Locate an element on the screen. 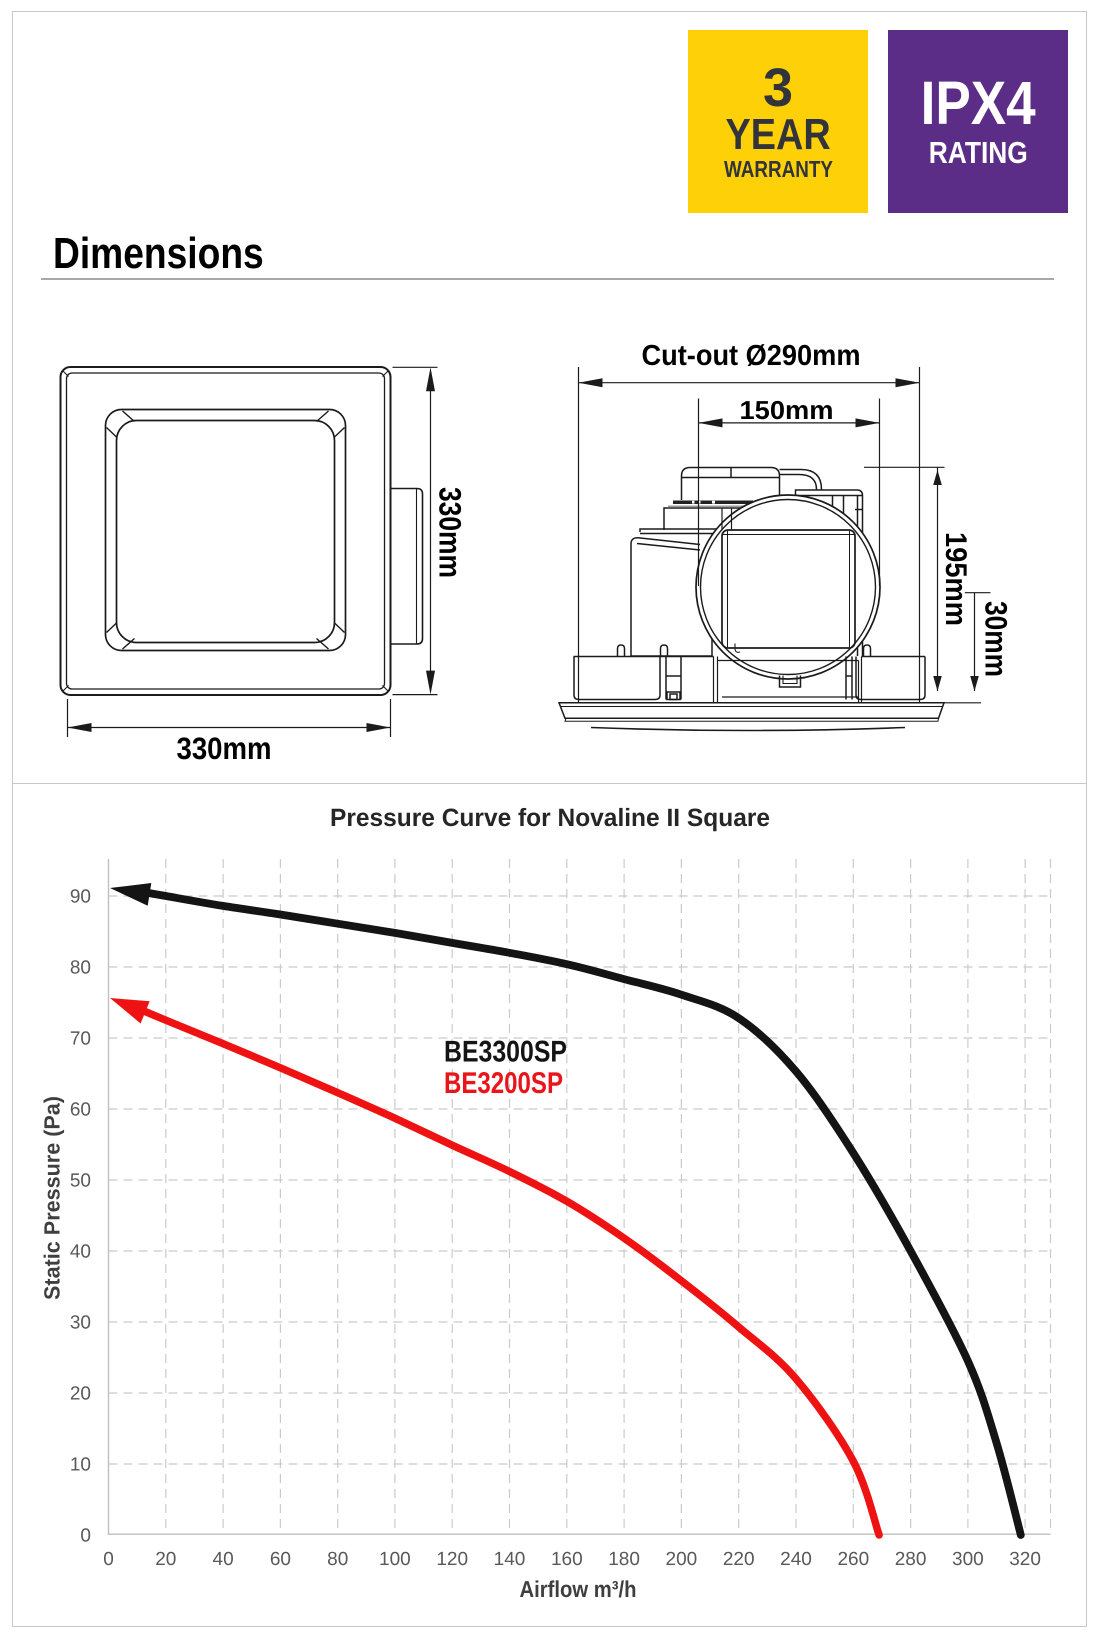 The height and width of the screenshot is (1642, 1100). svg-text: 160 is located at coordinates (567, 1559).